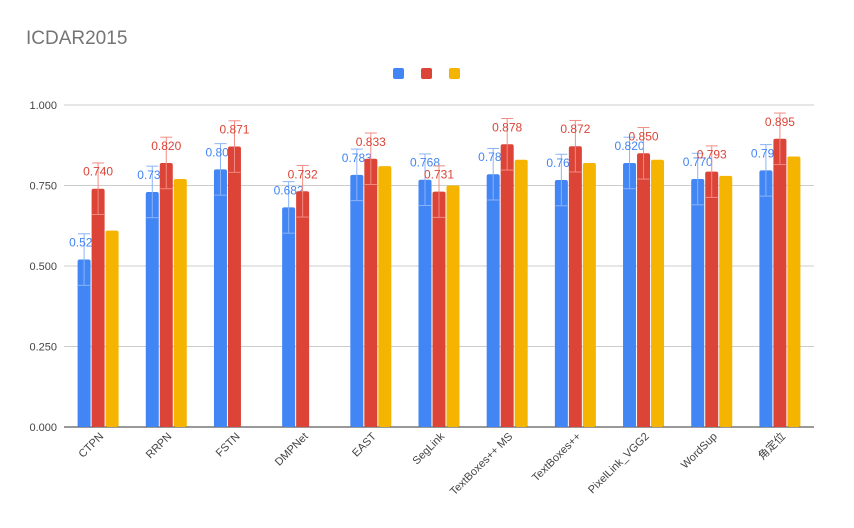  Describe the element at coordinates (77, 38) in the screenshot. I see `chart-title: ICDAR2015` at that location.